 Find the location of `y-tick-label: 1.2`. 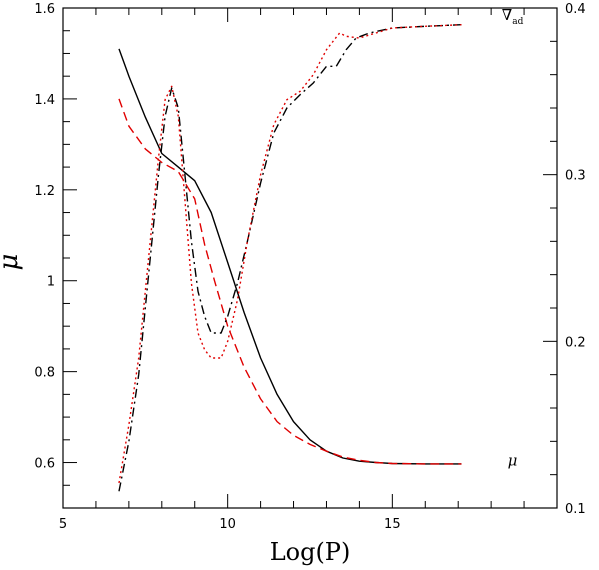

y-tick-label: 1.2 is located at coordinates (44, 191).